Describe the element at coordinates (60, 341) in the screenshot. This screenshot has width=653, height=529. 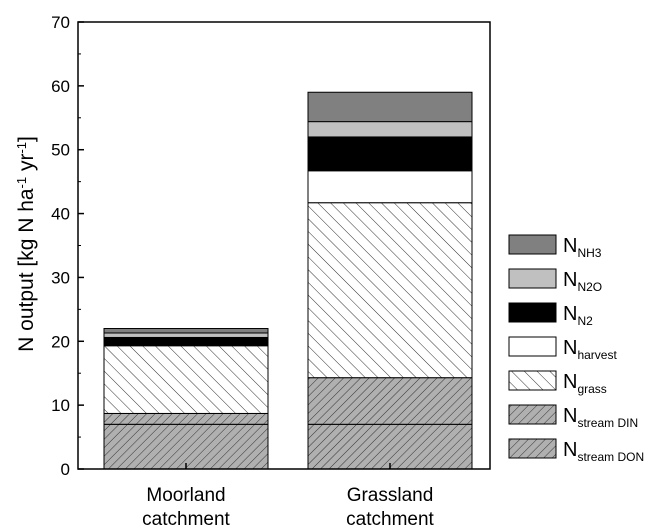
I see `y-tick-label: 20` at that location.